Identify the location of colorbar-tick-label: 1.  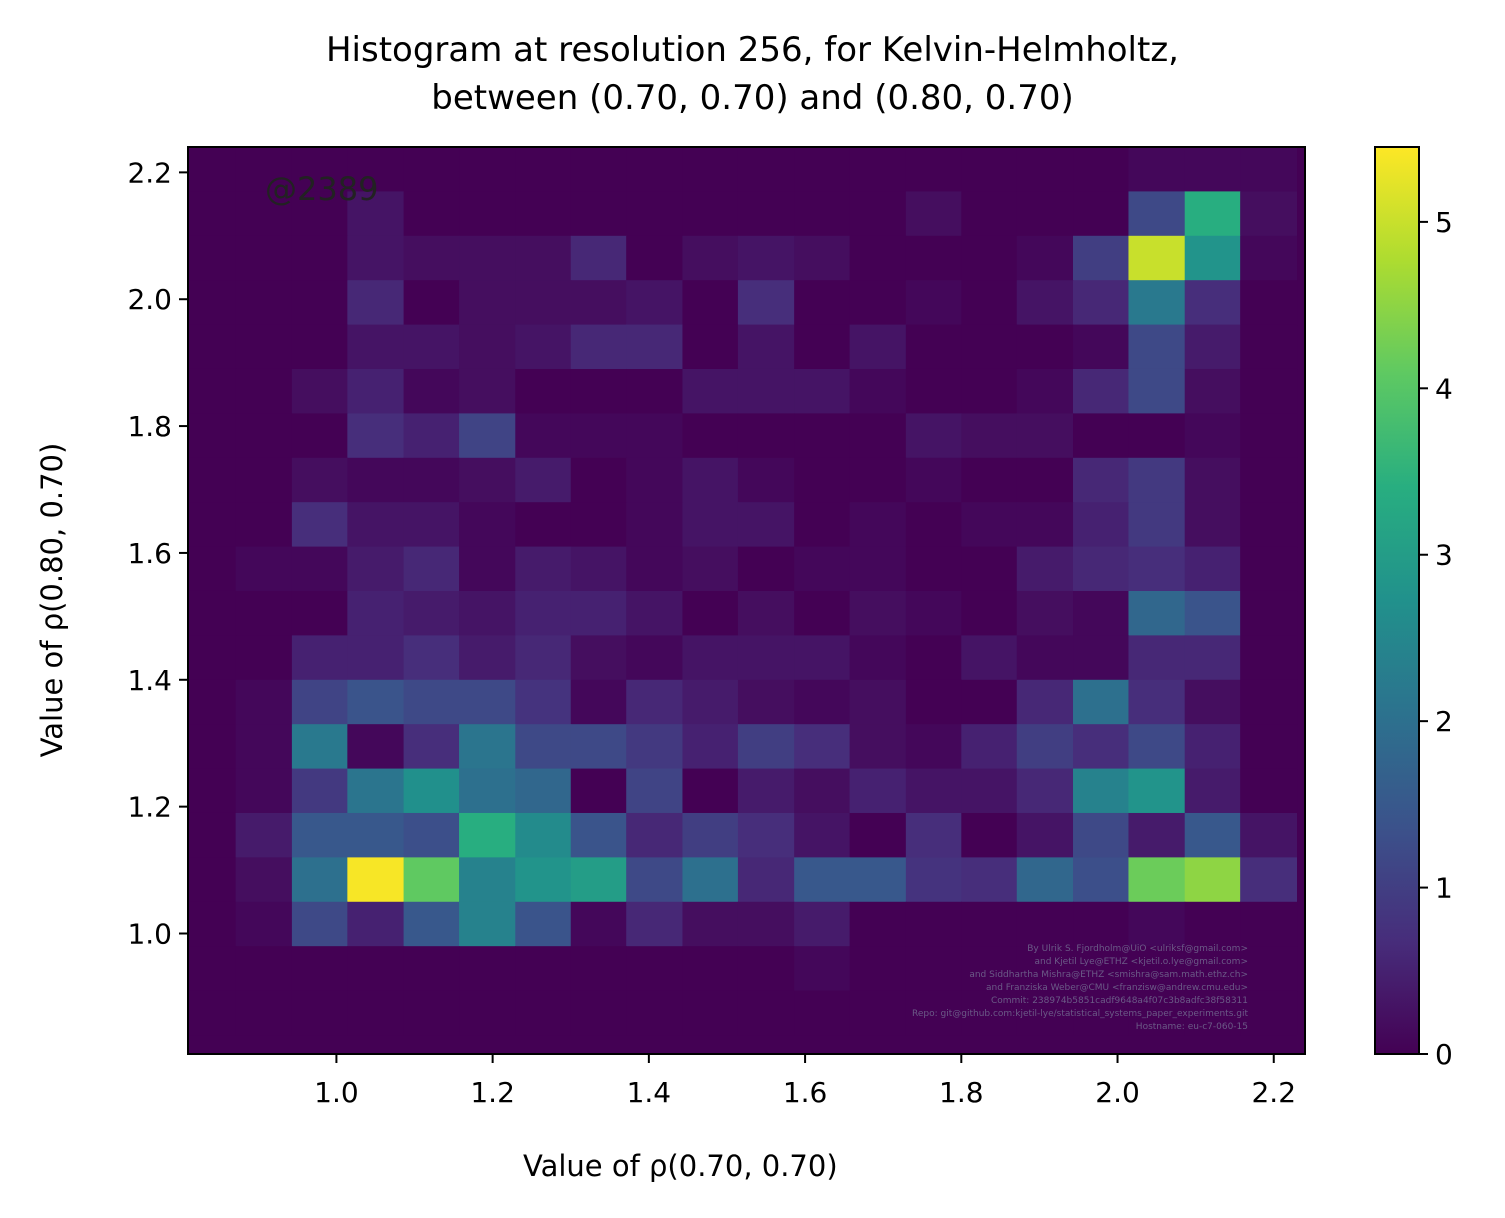
(1444, 888).